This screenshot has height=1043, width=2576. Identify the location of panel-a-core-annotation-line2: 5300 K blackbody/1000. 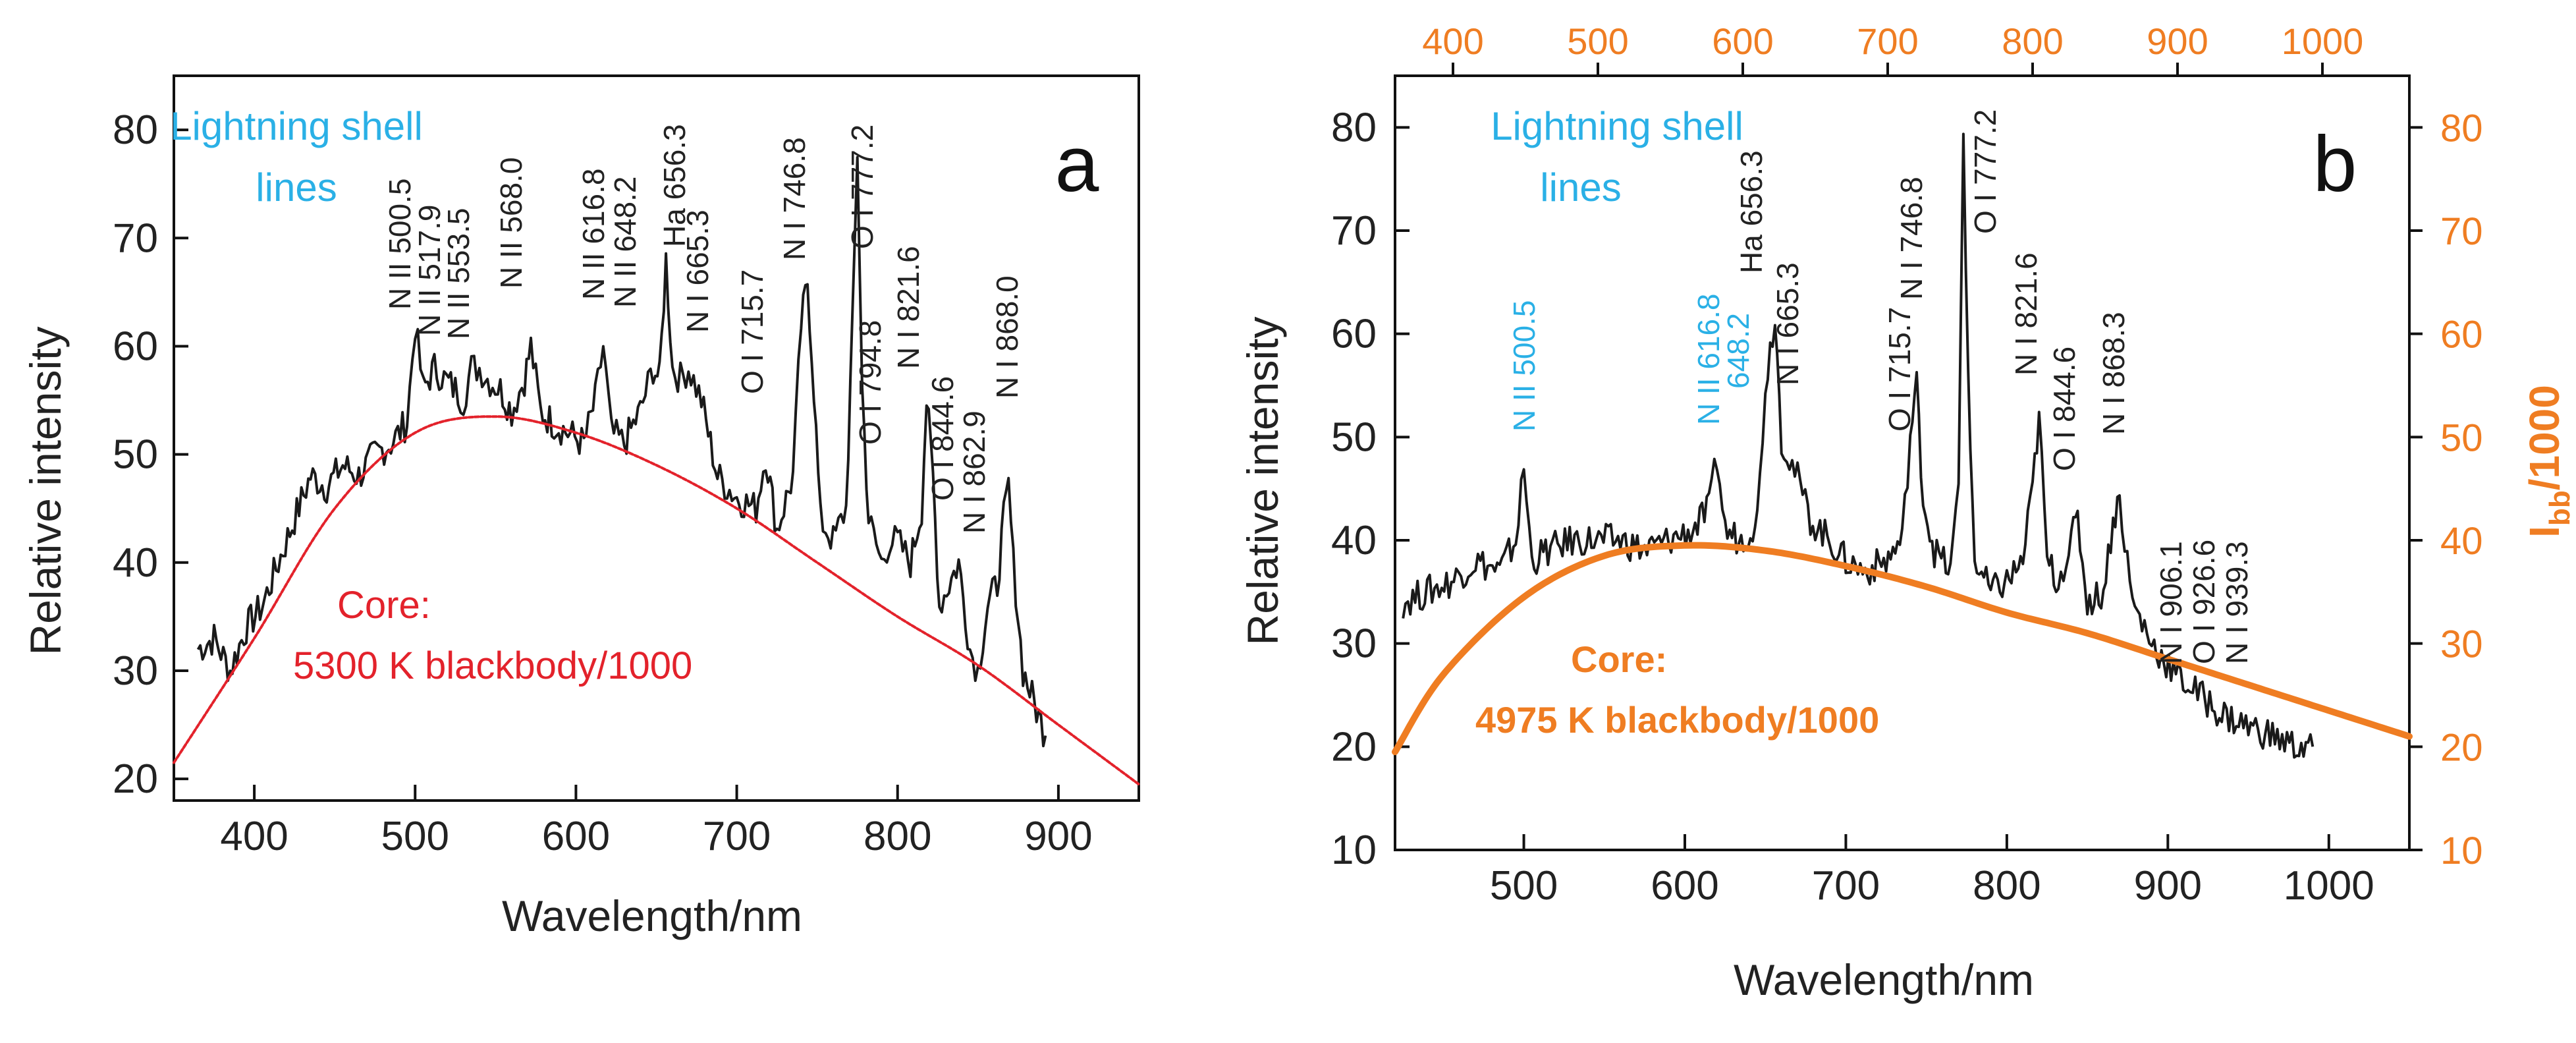
(492, 665).